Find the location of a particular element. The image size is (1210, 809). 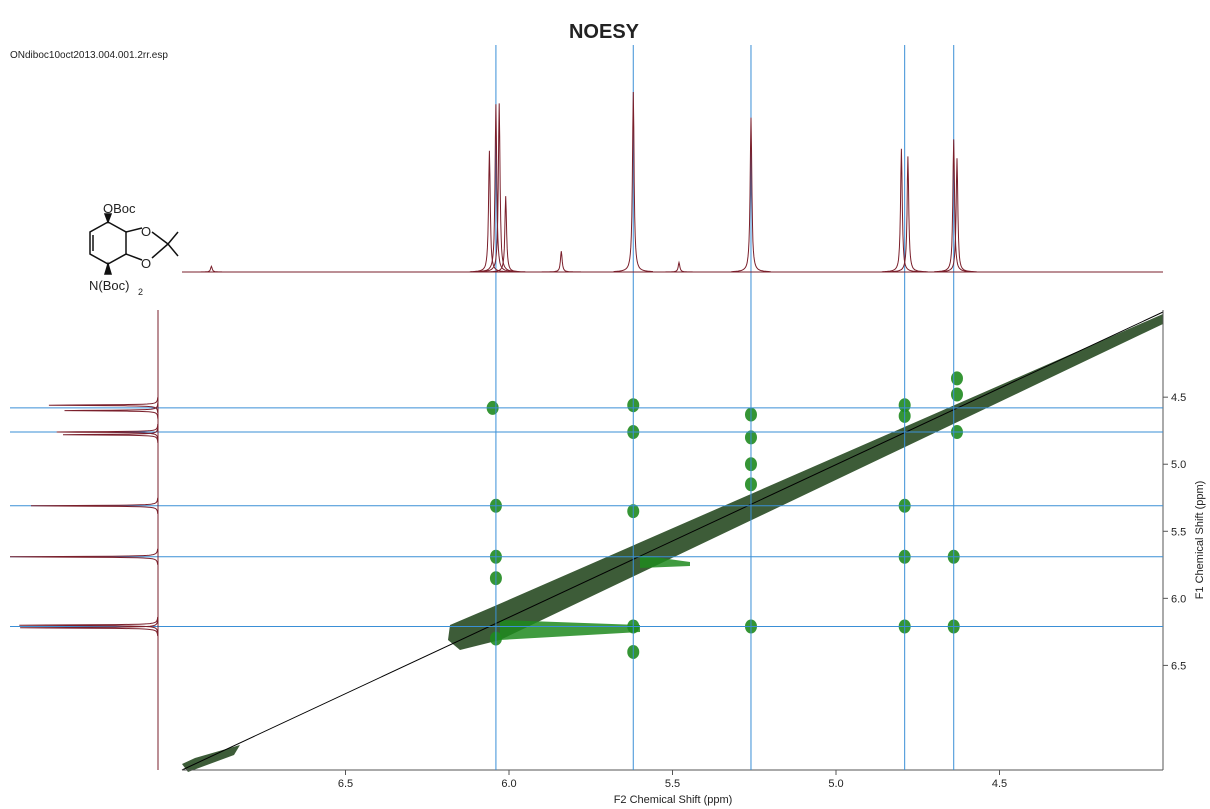

diagonal-band is located at coordinates (211, 758).